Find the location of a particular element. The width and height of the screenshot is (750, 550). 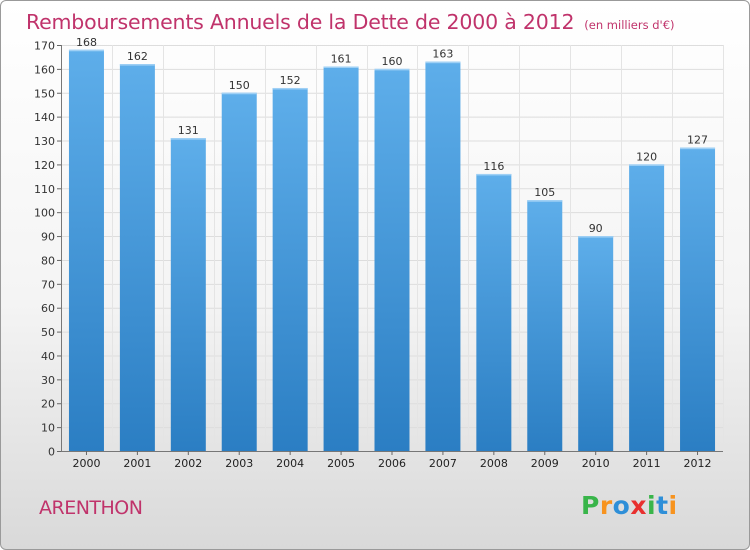

y-tick-label: 140 is located at coordinates (44, 117).